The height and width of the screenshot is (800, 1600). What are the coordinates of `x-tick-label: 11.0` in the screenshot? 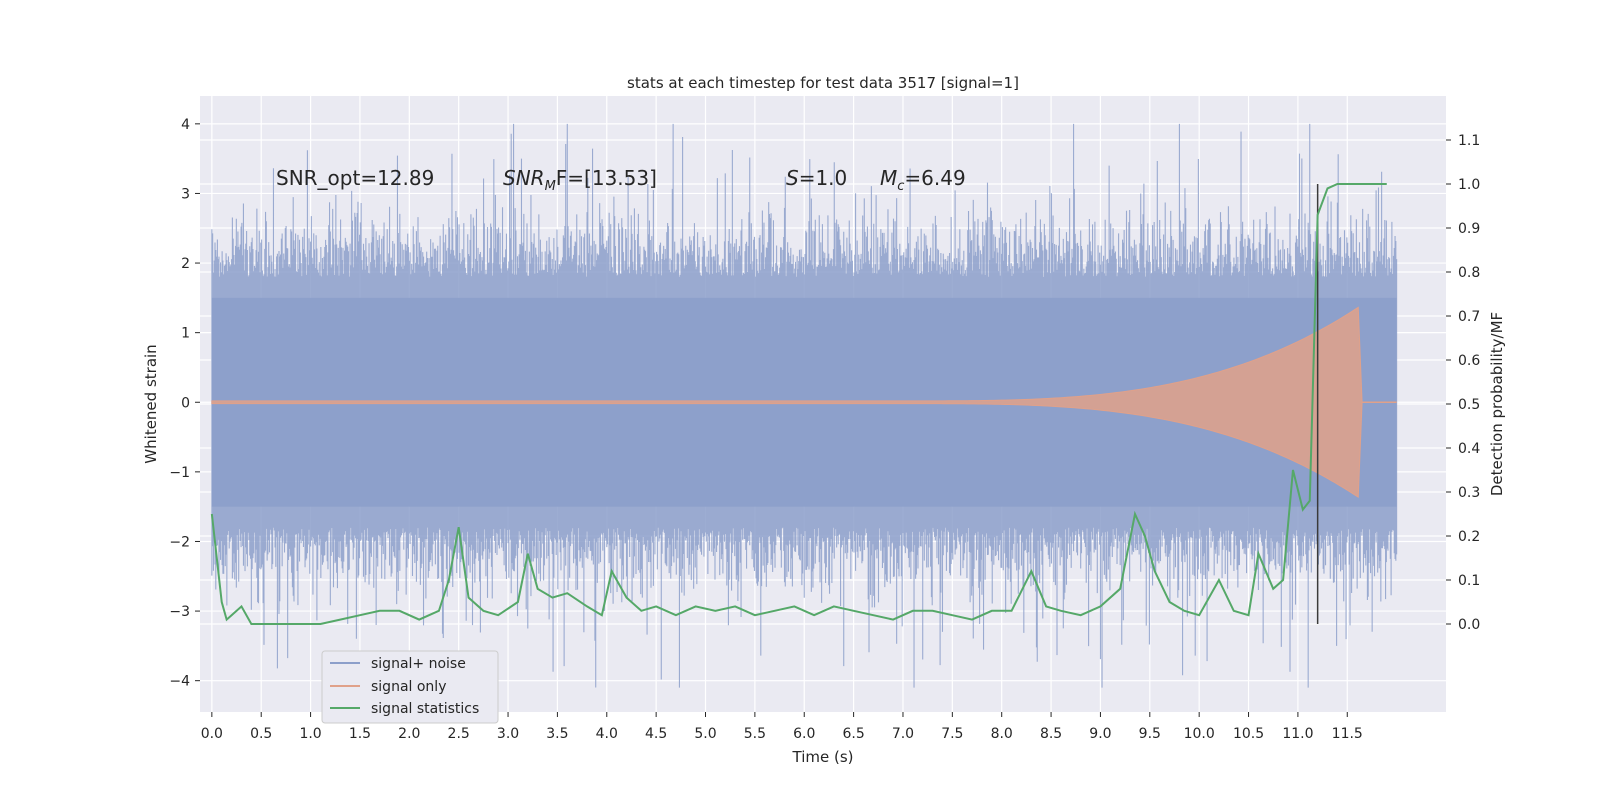 It's located at (1297, 734).